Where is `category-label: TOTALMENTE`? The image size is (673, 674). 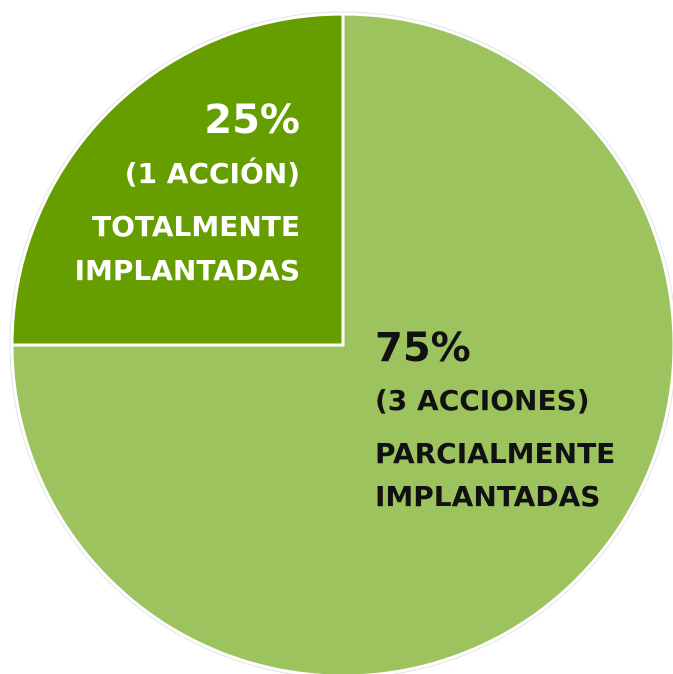 category-label: TOTALMENTE is located at coordinates (196, 226).